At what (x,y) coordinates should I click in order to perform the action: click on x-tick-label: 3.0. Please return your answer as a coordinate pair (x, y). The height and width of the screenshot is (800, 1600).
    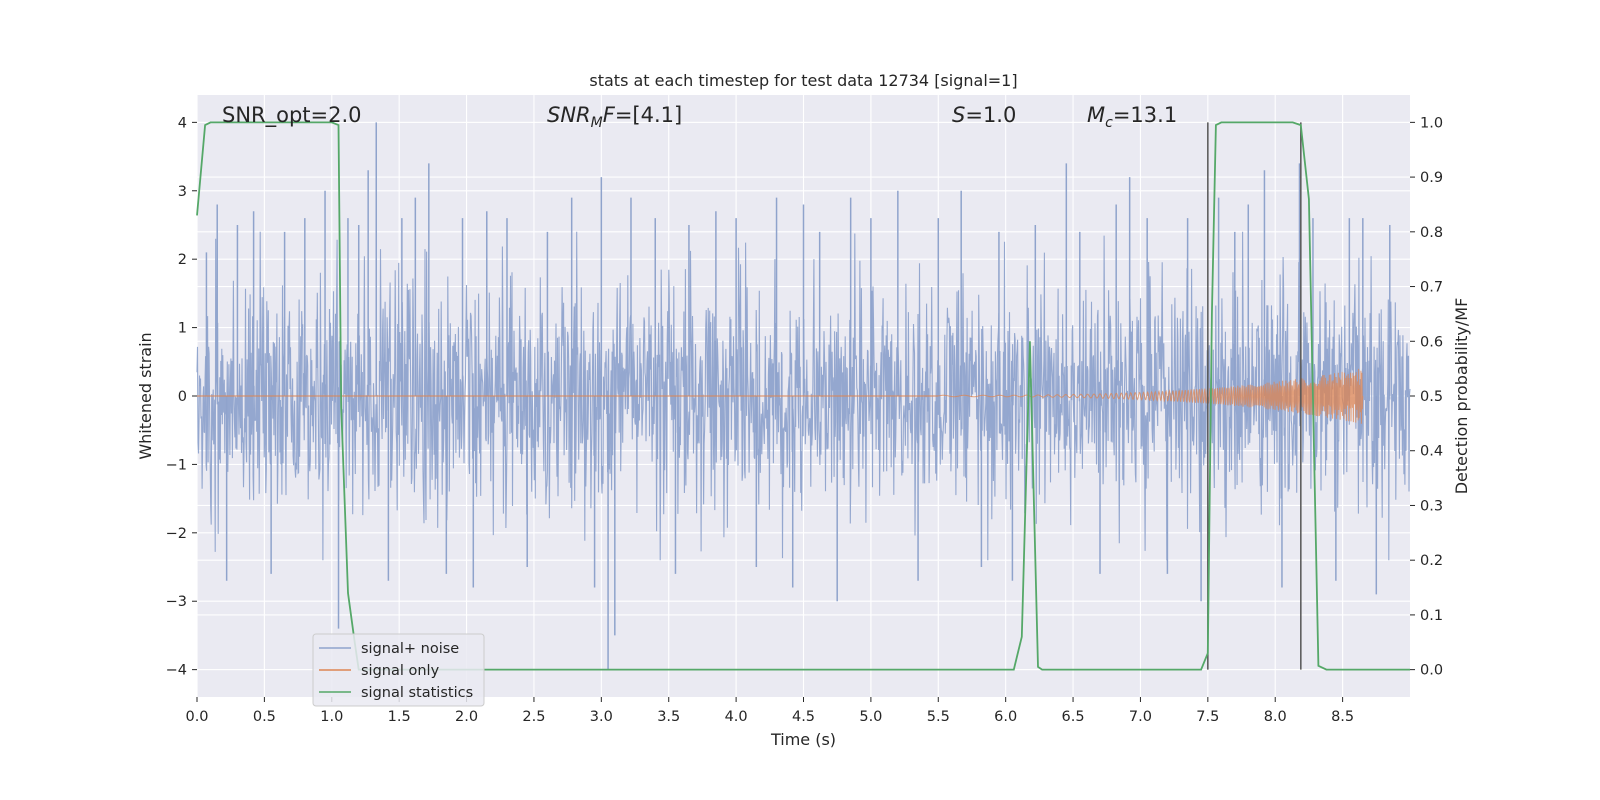
    Looking at the image, I should click on (601, 717).